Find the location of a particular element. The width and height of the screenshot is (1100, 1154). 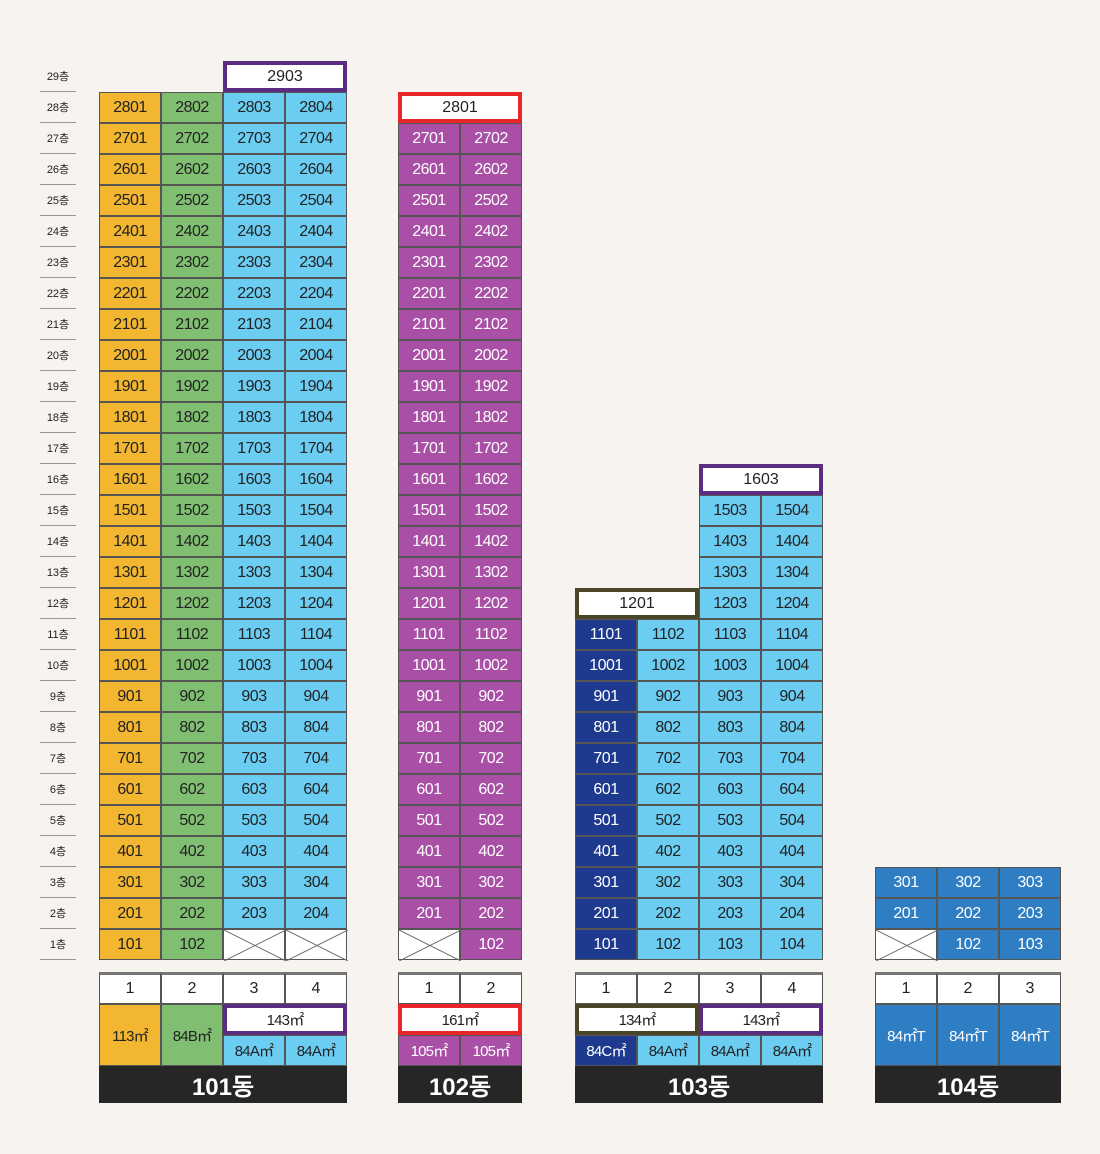

unit-cell: 2304 is located at coordinates (316, 262).